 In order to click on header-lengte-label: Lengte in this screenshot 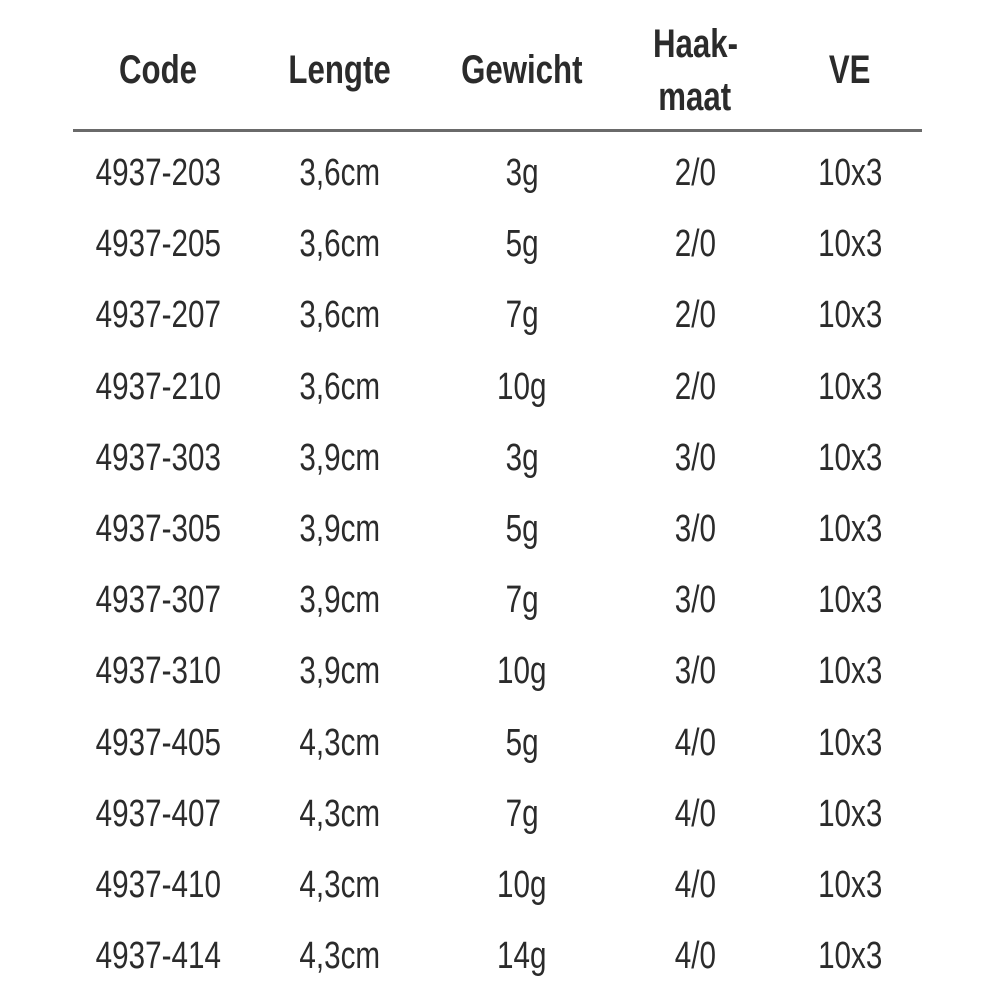, I will do `click(340, 70)`.